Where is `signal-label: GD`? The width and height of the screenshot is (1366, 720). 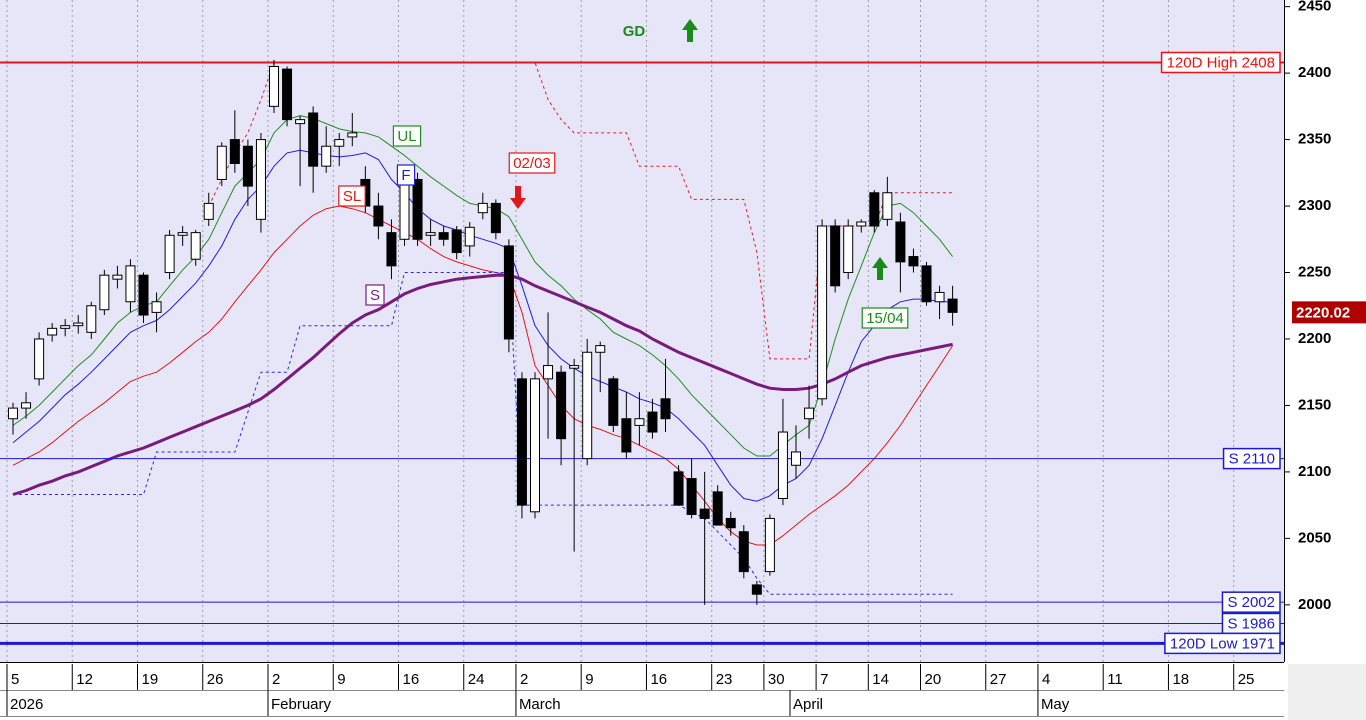 signal-label: GD is located at coordinates (634, 31).